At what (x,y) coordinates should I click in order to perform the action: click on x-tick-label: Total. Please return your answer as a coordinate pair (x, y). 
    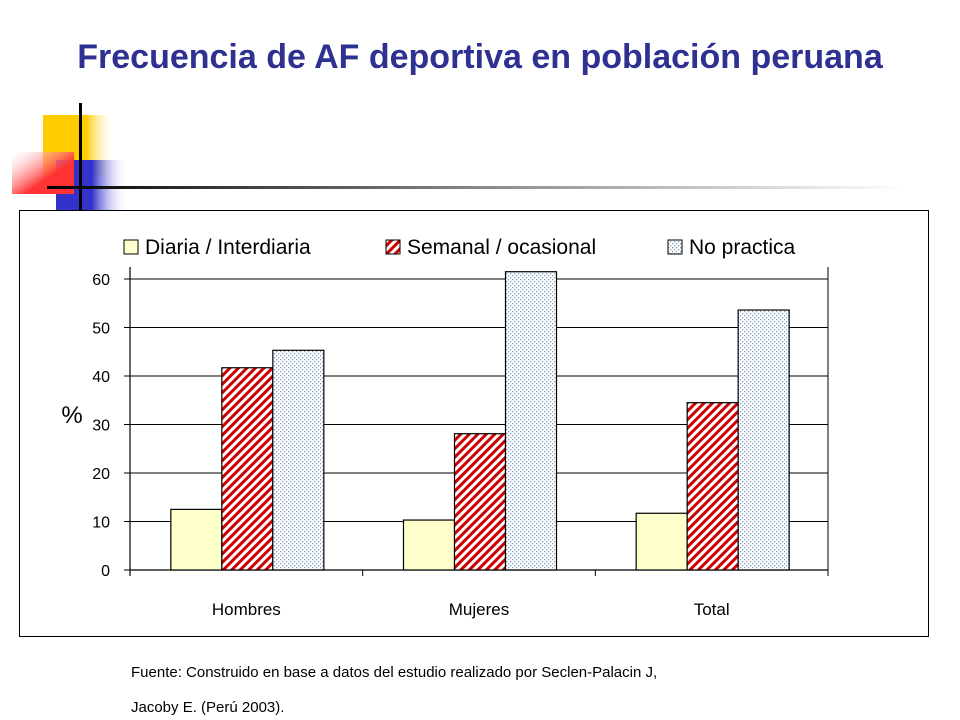
    Looking at the image, I should click on (712, 609).